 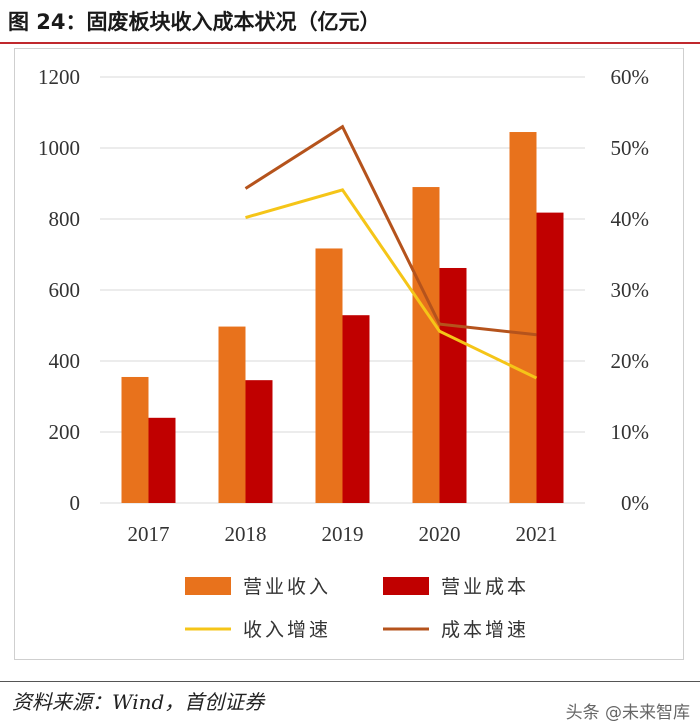 What do you see at coordinates (627, 713) in the screenshot?
I see `watermark: 头条 @未来智库` at bounding box center [627, 713].